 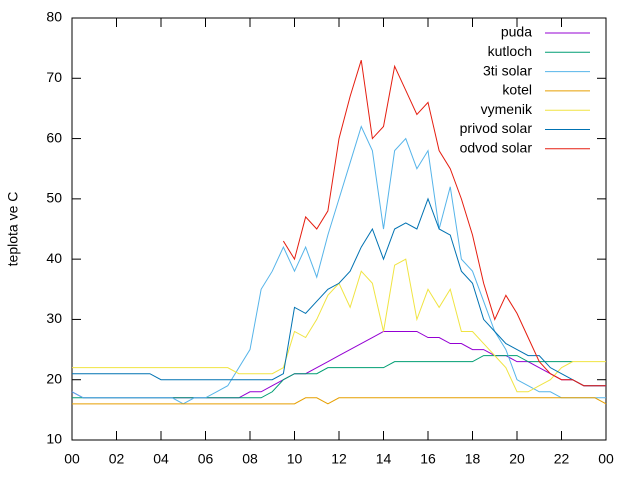 What do you see at coordinates (473, 459) in the screenshot?
I see `x-tick-label: 18` at bounding box center [473, 459].